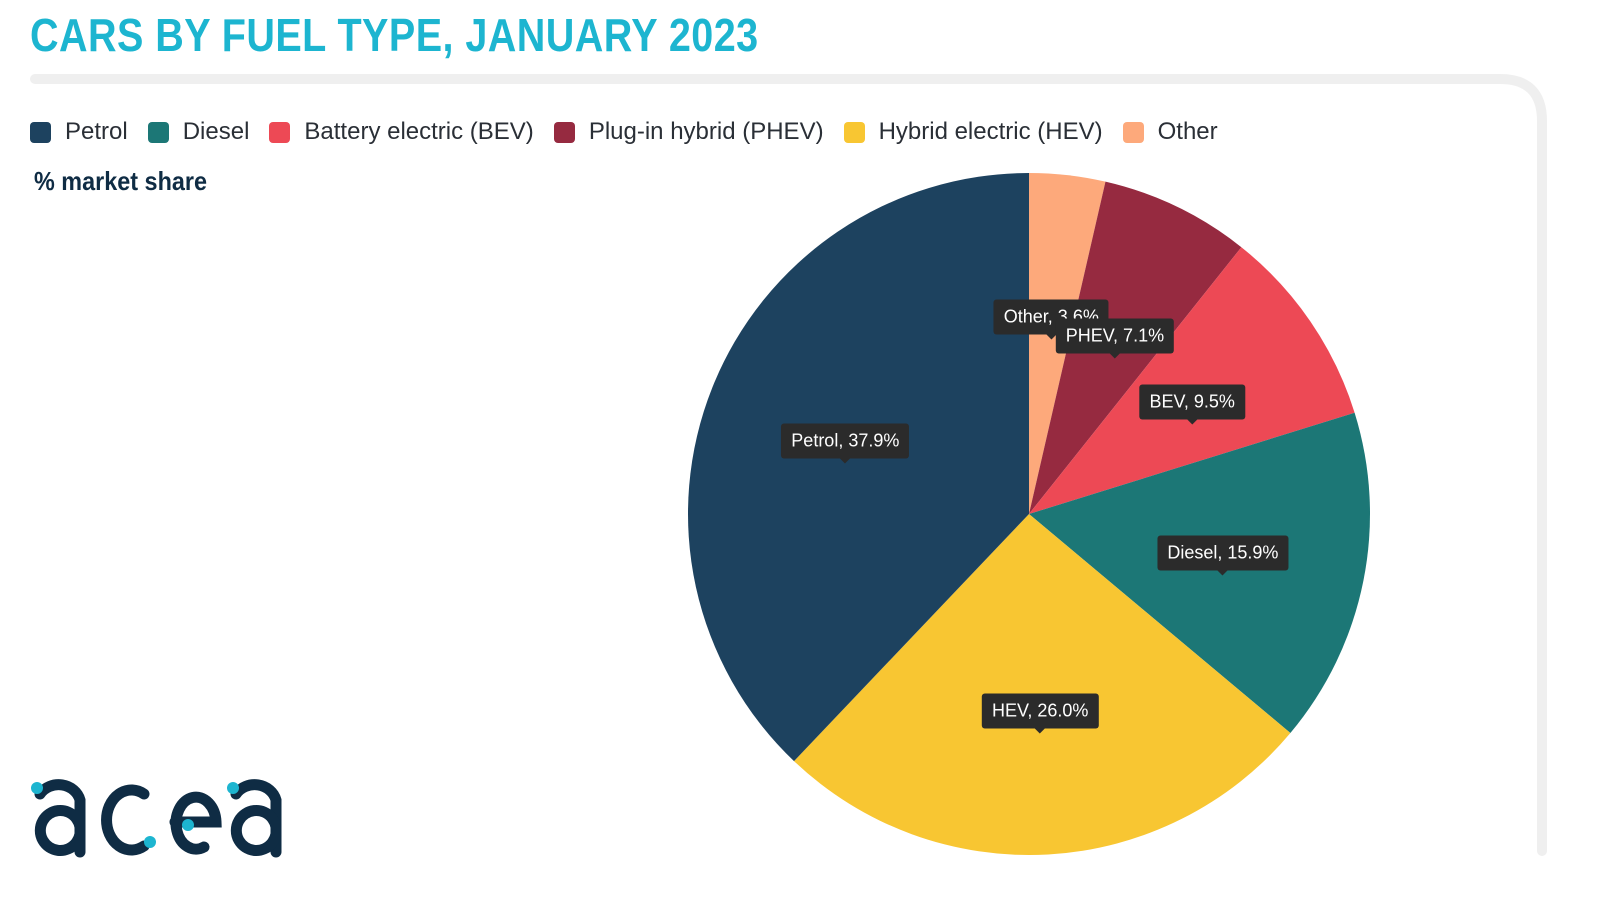  I want to click on legend-item-bev: Battery electric (BEV), so click(401, 132).